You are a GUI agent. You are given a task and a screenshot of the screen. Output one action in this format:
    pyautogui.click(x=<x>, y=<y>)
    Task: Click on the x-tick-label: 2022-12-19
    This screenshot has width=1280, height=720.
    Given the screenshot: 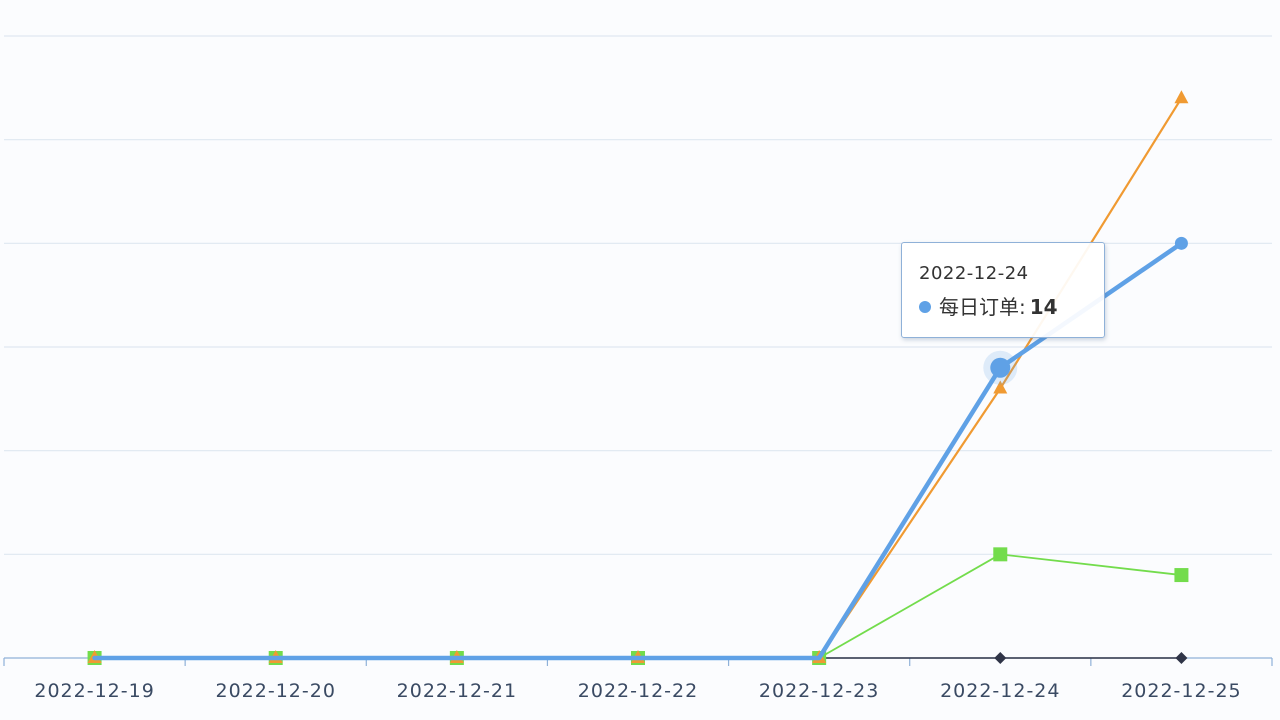 What is the action you would take?
    pyautogui.click(x=94, y=691)
    